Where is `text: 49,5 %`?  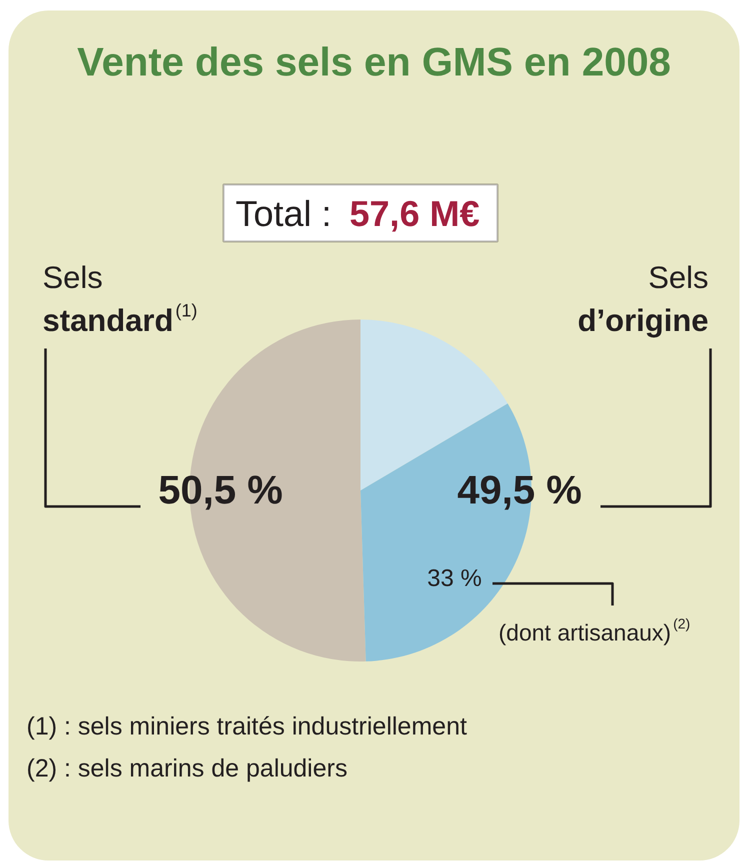 text: 49,5 % is located at coordinates (519, 490).